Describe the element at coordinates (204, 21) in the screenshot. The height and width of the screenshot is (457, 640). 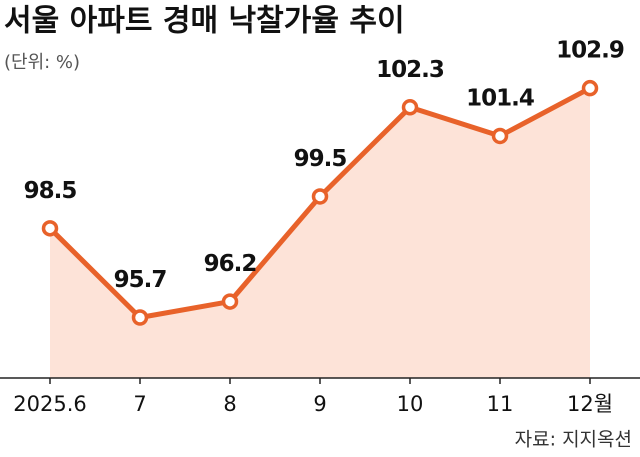
I see `chart-title: 서울 아파트 경매 낙찰가율 추이` at that location.